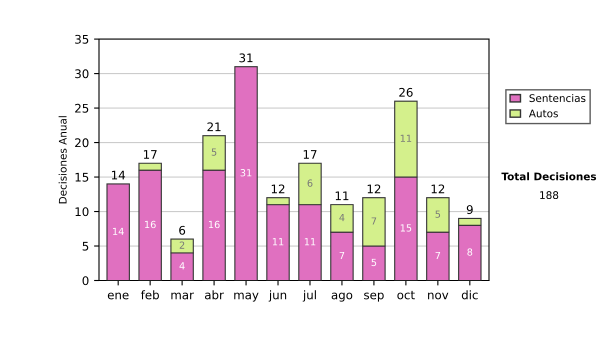 This screenshot has height=340, width=600. I want to click on text: Total Decisiones, so click(548, 176).